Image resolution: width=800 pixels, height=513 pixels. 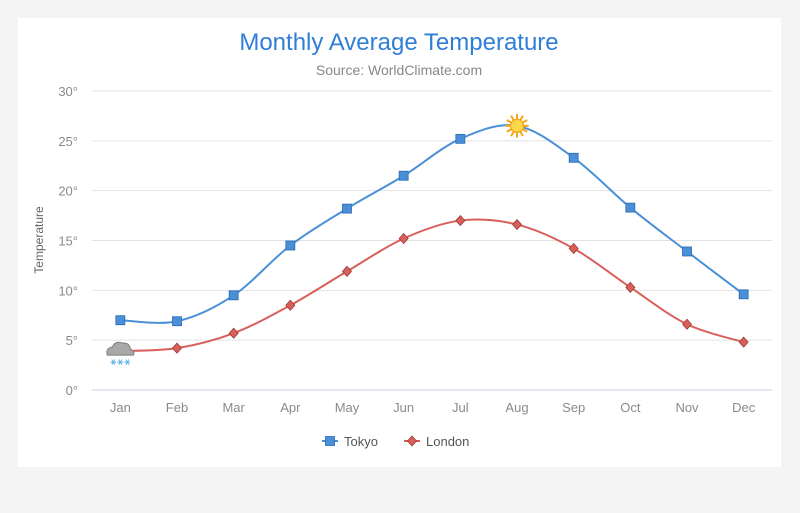 What do you see at coordinates (68, 91) in the screenshot?
I see `y-tick-label: 30°` at bounding box center [68, 91].